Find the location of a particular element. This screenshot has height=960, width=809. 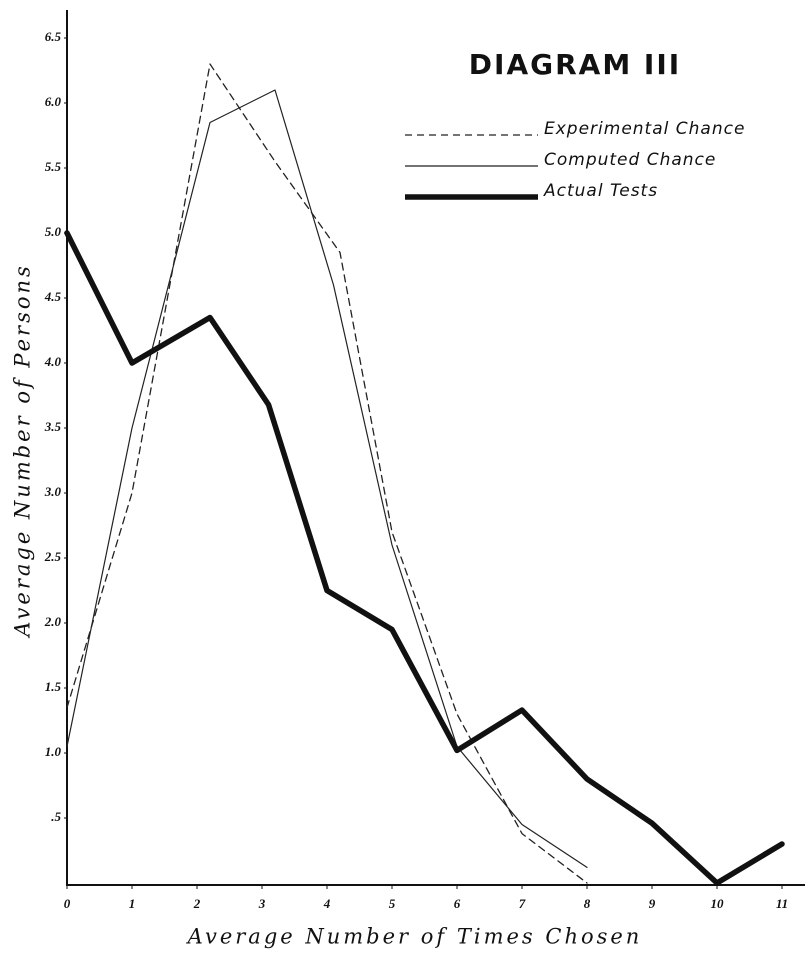

x-tick-label: 4 is located at coordinates (327, 903).